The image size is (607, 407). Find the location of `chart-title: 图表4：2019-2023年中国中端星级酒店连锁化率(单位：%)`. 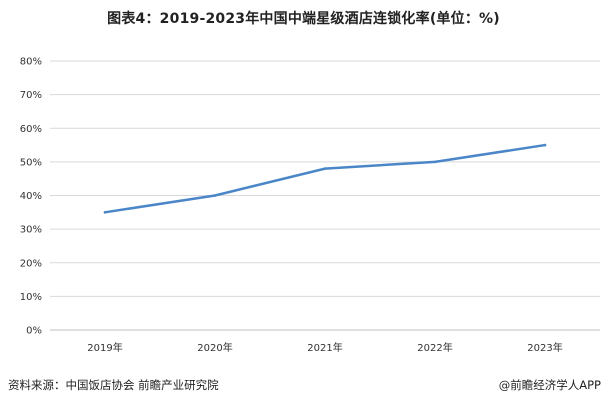

chart-title: 图表4：2019-2023年中国中端星级酒店连锁化率(单位：%) is located at coordinates (303, 19).